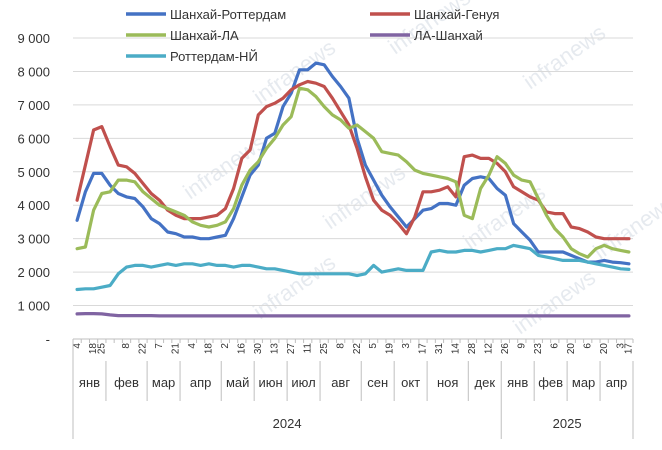  I want to click on y-tick-label: 2 000, so click(33, 272).